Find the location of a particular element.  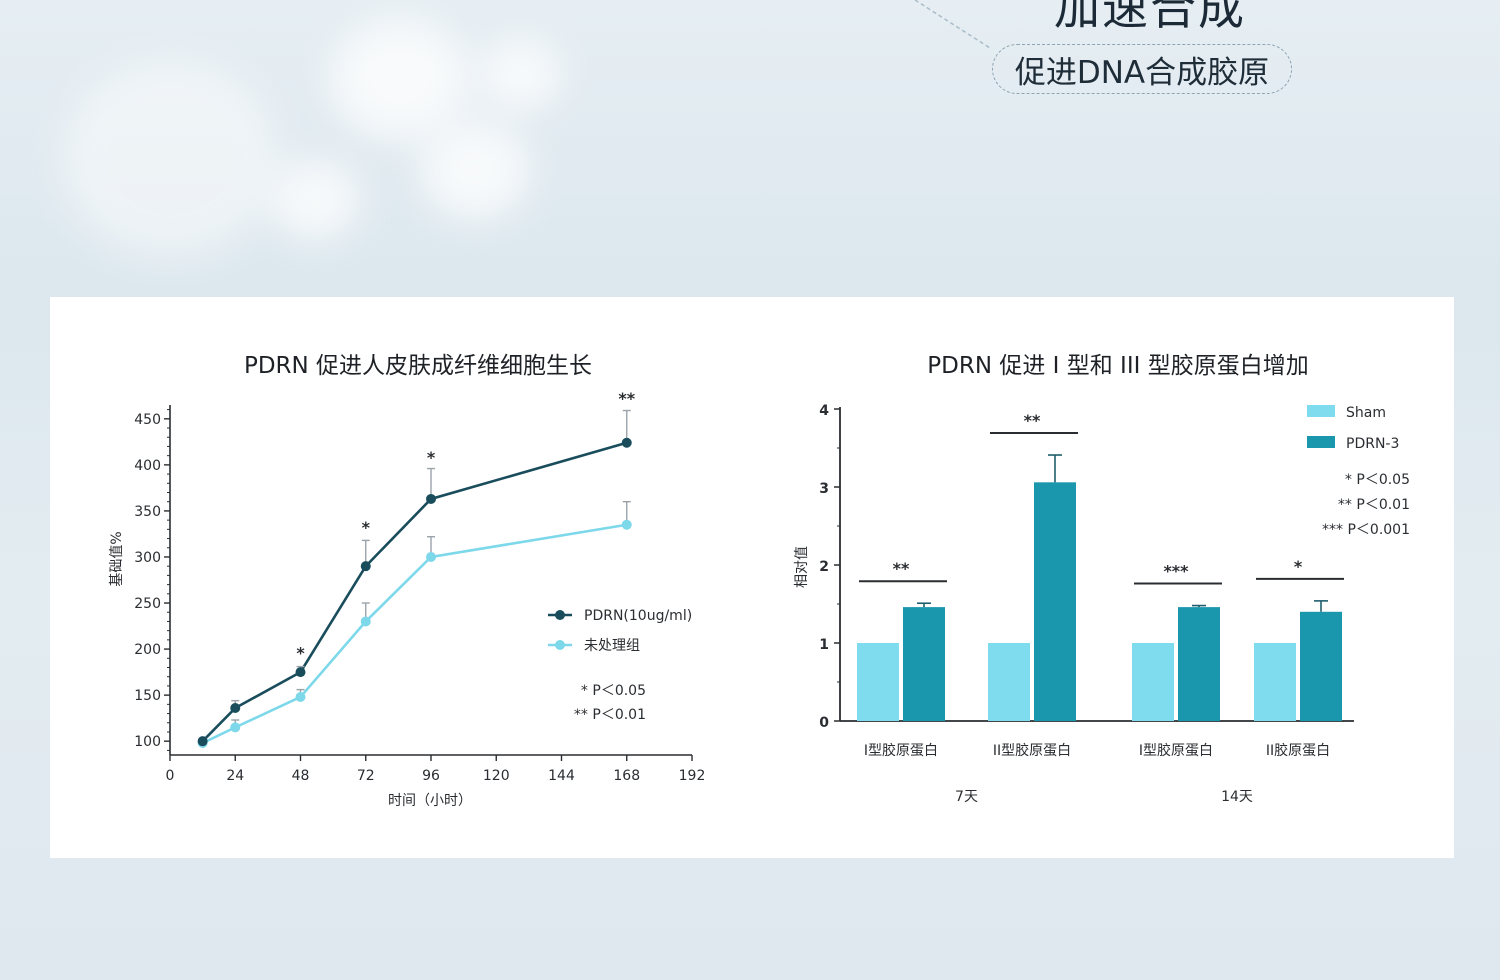

x-tick-label: 144 is located at coordinates (561, 776).